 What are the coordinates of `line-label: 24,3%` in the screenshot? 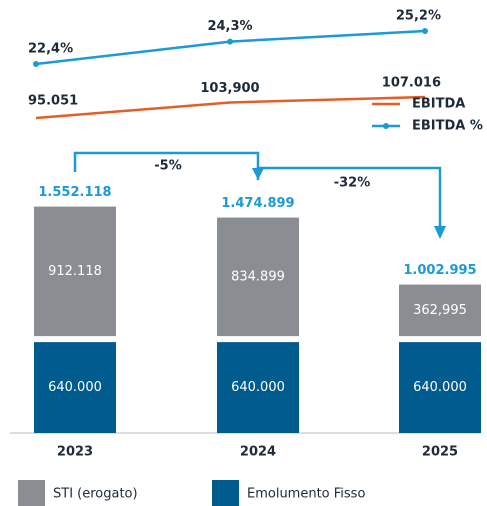 It's located at (229, 26).